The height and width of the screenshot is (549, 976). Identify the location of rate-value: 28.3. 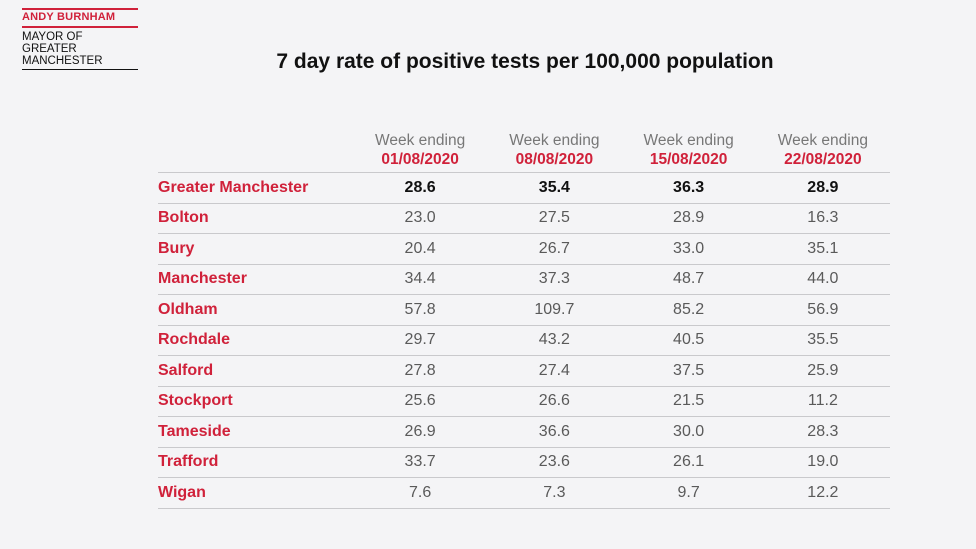
(822, 432).